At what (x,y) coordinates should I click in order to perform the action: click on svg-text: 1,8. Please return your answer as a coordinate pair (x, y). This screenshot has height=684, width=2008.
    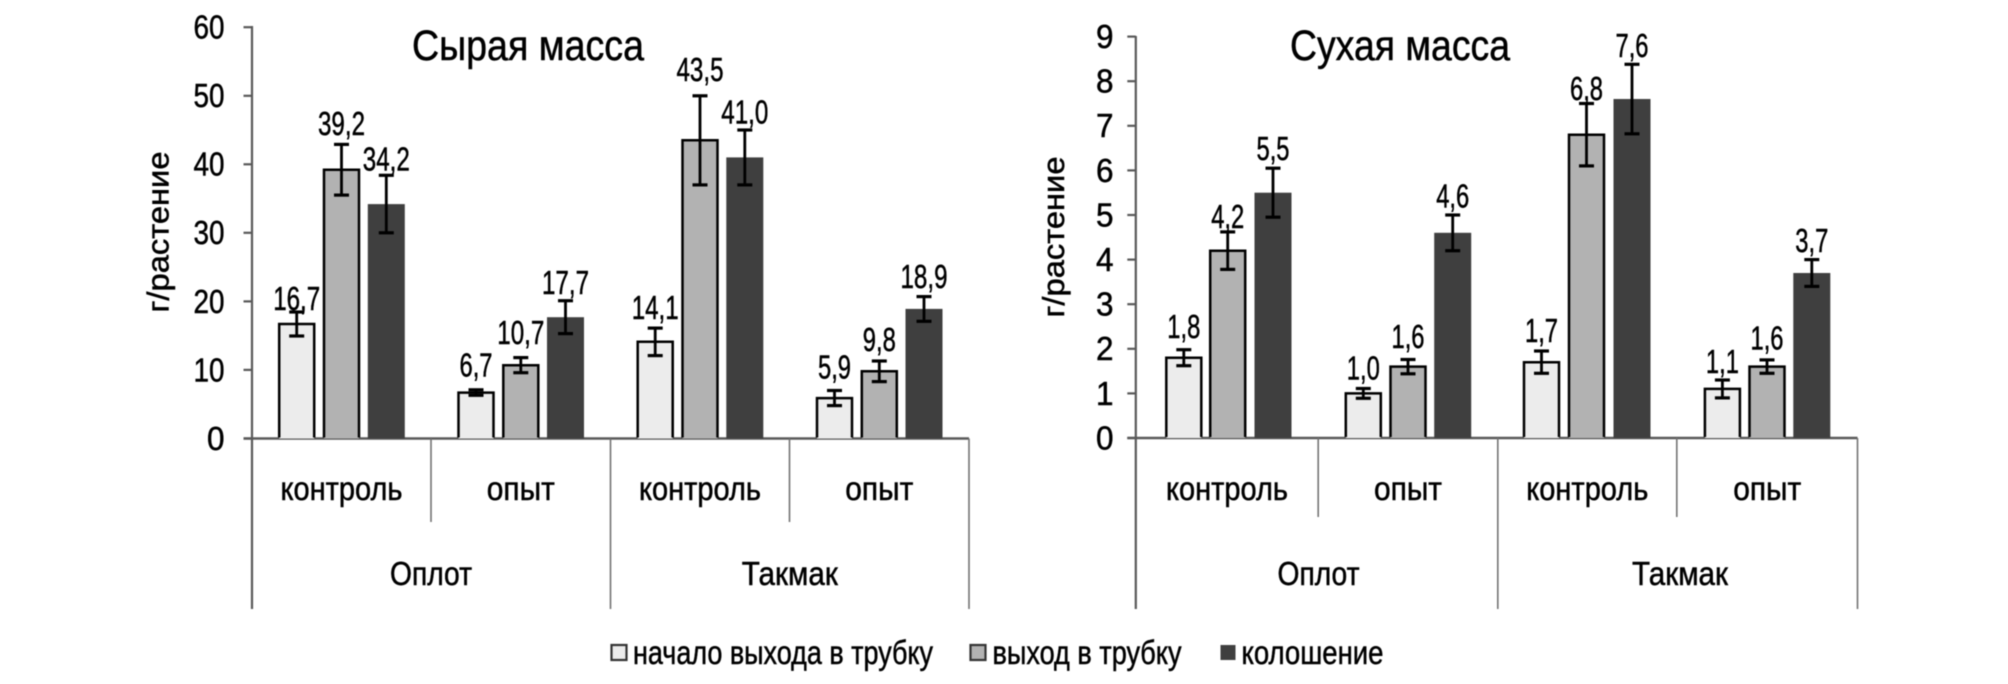
    Looking at the image, I should click on (1183, 326).